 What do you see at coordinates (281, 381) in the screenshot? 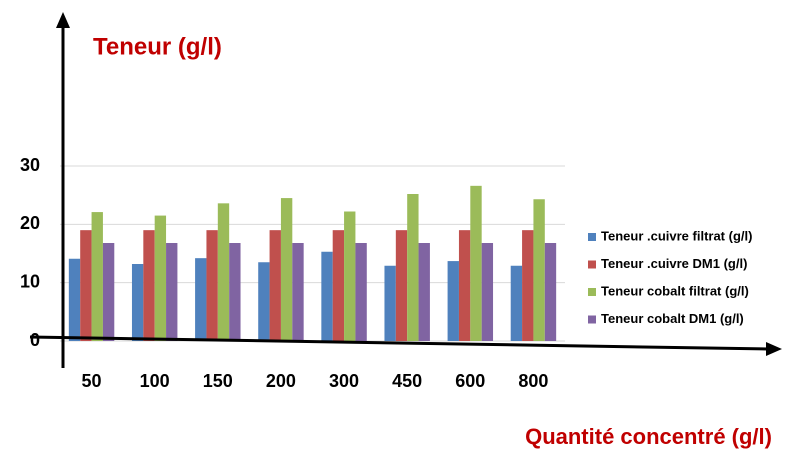
I see `x-tick-label: 200` at bounding box center [281, 381].